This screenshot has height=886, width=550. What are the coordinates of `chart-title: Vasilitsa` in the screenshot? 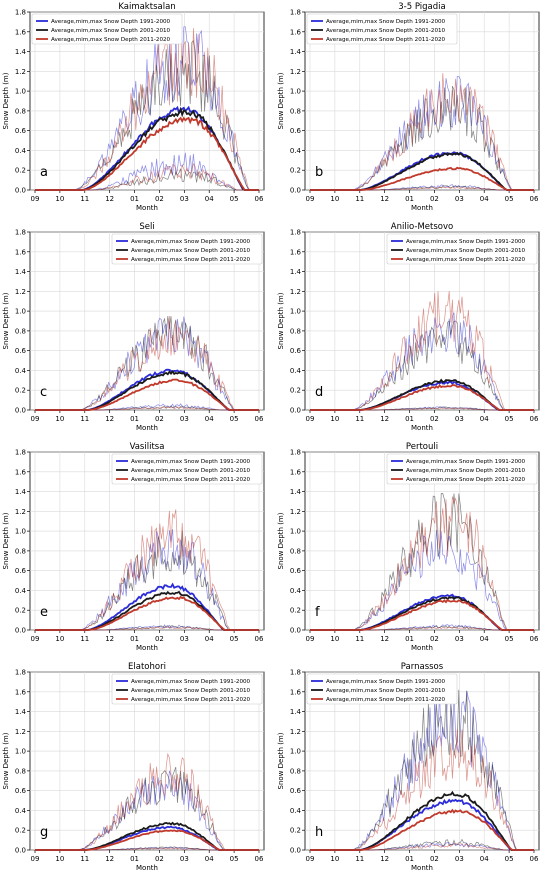 It's located at (147, 447).